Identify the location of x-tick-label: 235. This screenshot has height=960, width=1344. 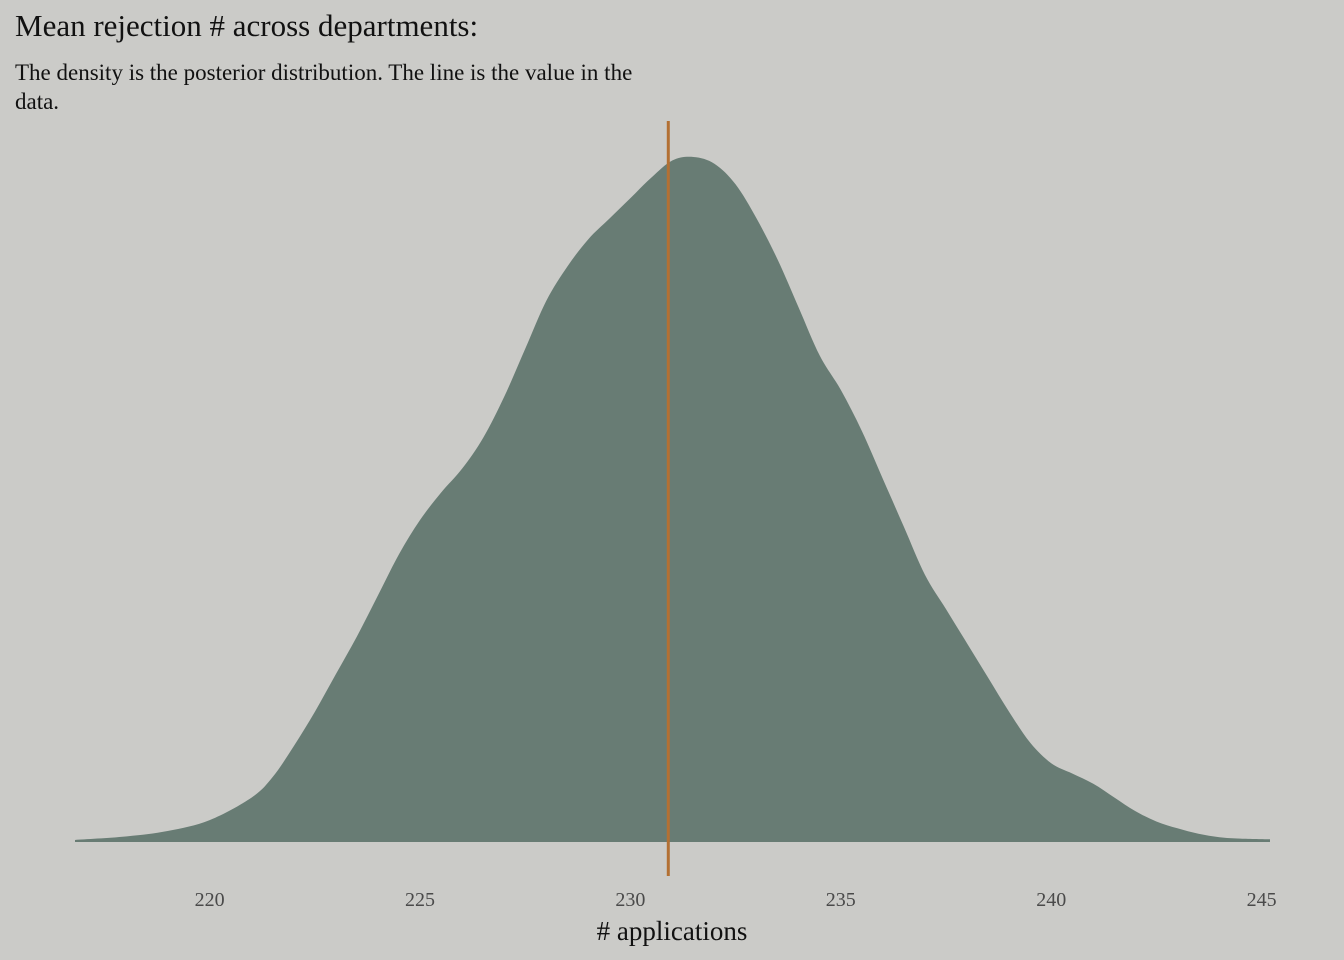
(841, 900).